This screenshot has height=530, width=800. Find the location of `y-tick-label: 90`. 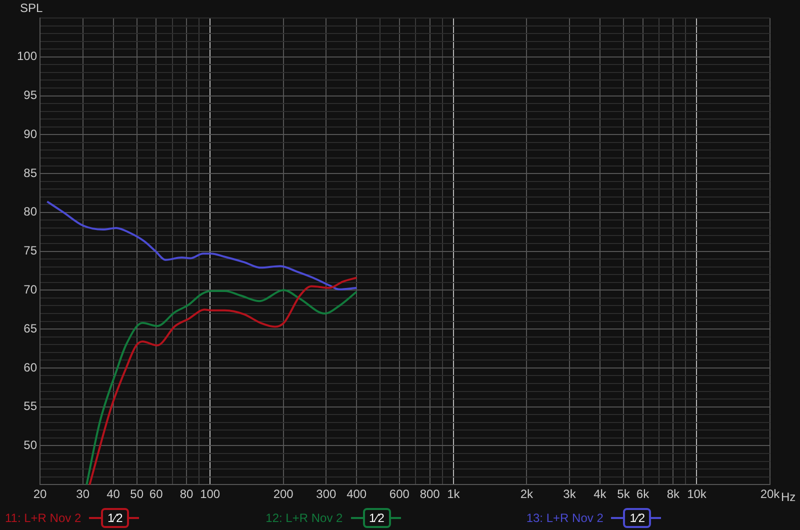

y-tick-label: 90 is located at coordinates (31, 133).